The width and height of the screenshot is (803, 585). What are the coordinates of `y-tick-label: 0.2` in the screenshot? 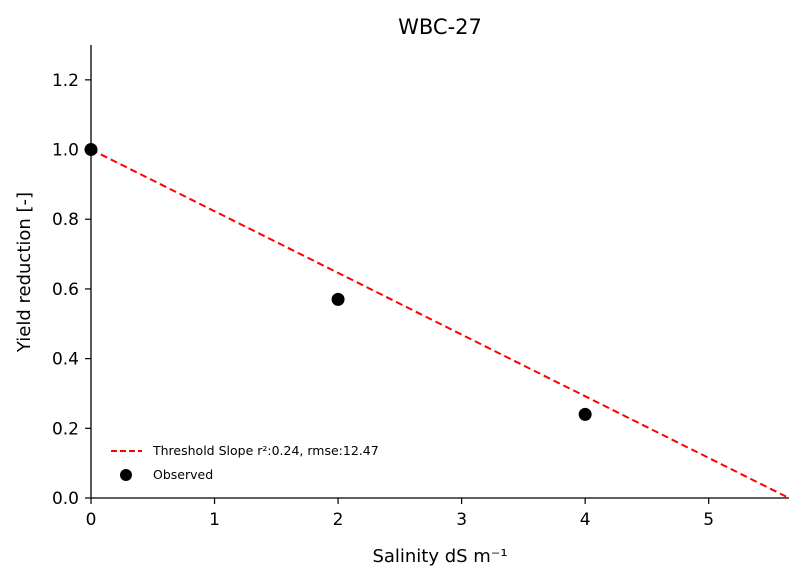 It's located at (65, 429).